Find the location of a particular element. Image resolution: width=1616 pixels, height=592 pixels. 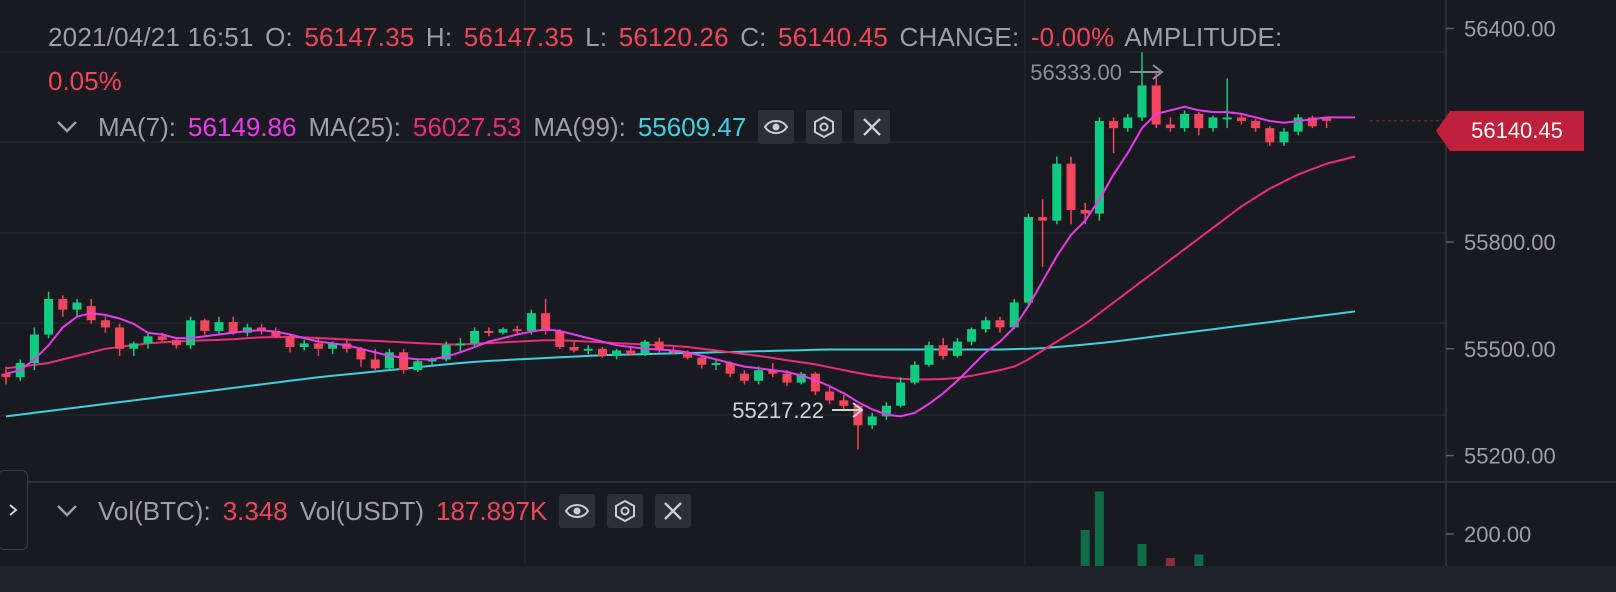

amplitude-label: AMPLITUDE: is located at coordinates (1203, 37).